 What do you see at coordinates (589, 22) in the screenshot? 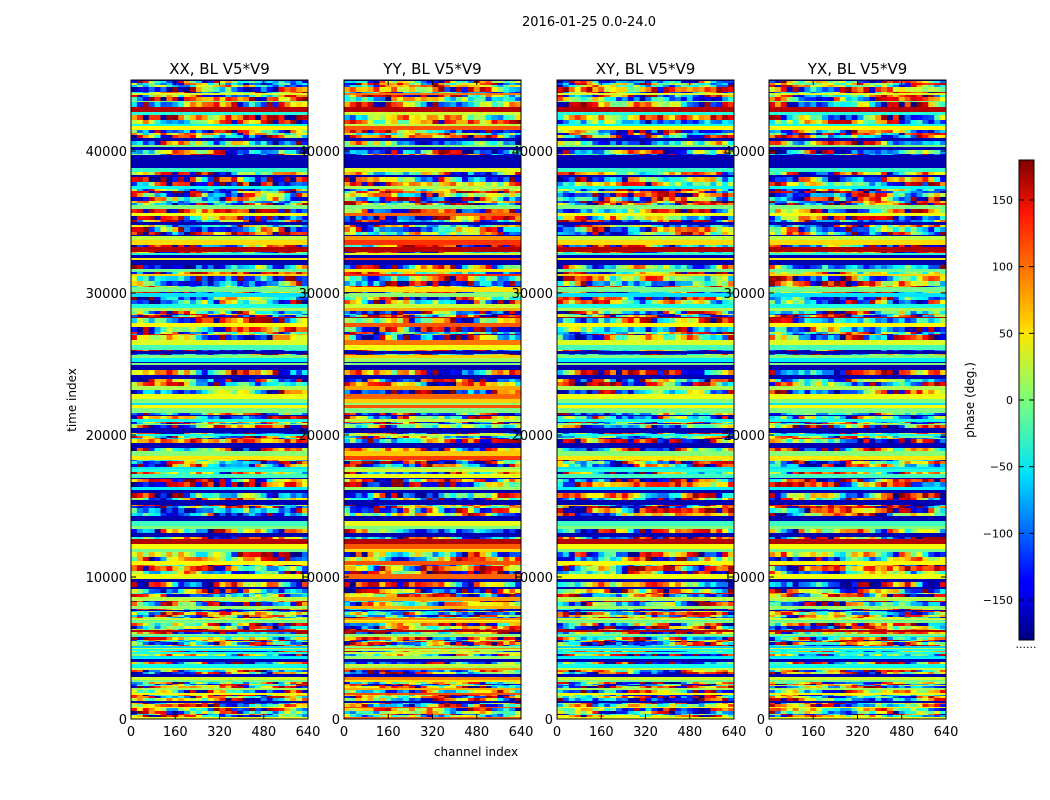
I see `figure-suptitle: 2016-01-25 0.0-24.0` at bounding box center [589, 22].